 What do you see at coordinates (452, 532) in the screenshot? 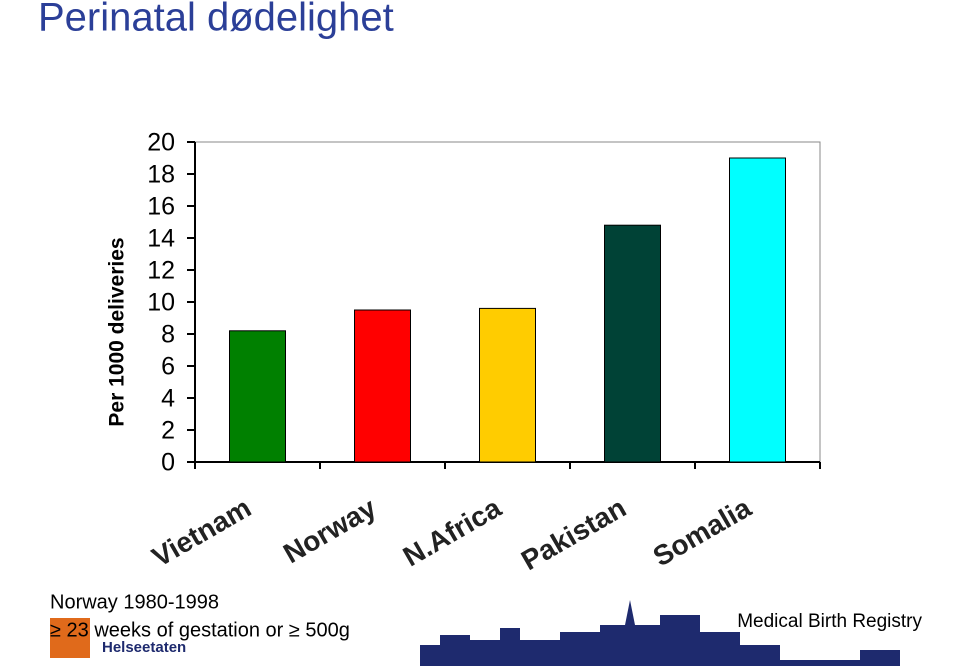
I see `x-tick-label: N.Africa` at bounding box center [452, 532].